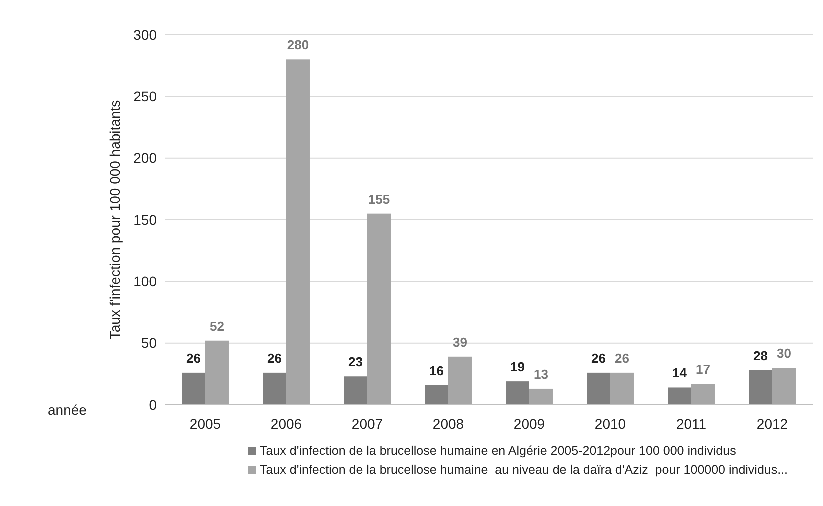  I want to click on data-label: 39, so click(460, 342).